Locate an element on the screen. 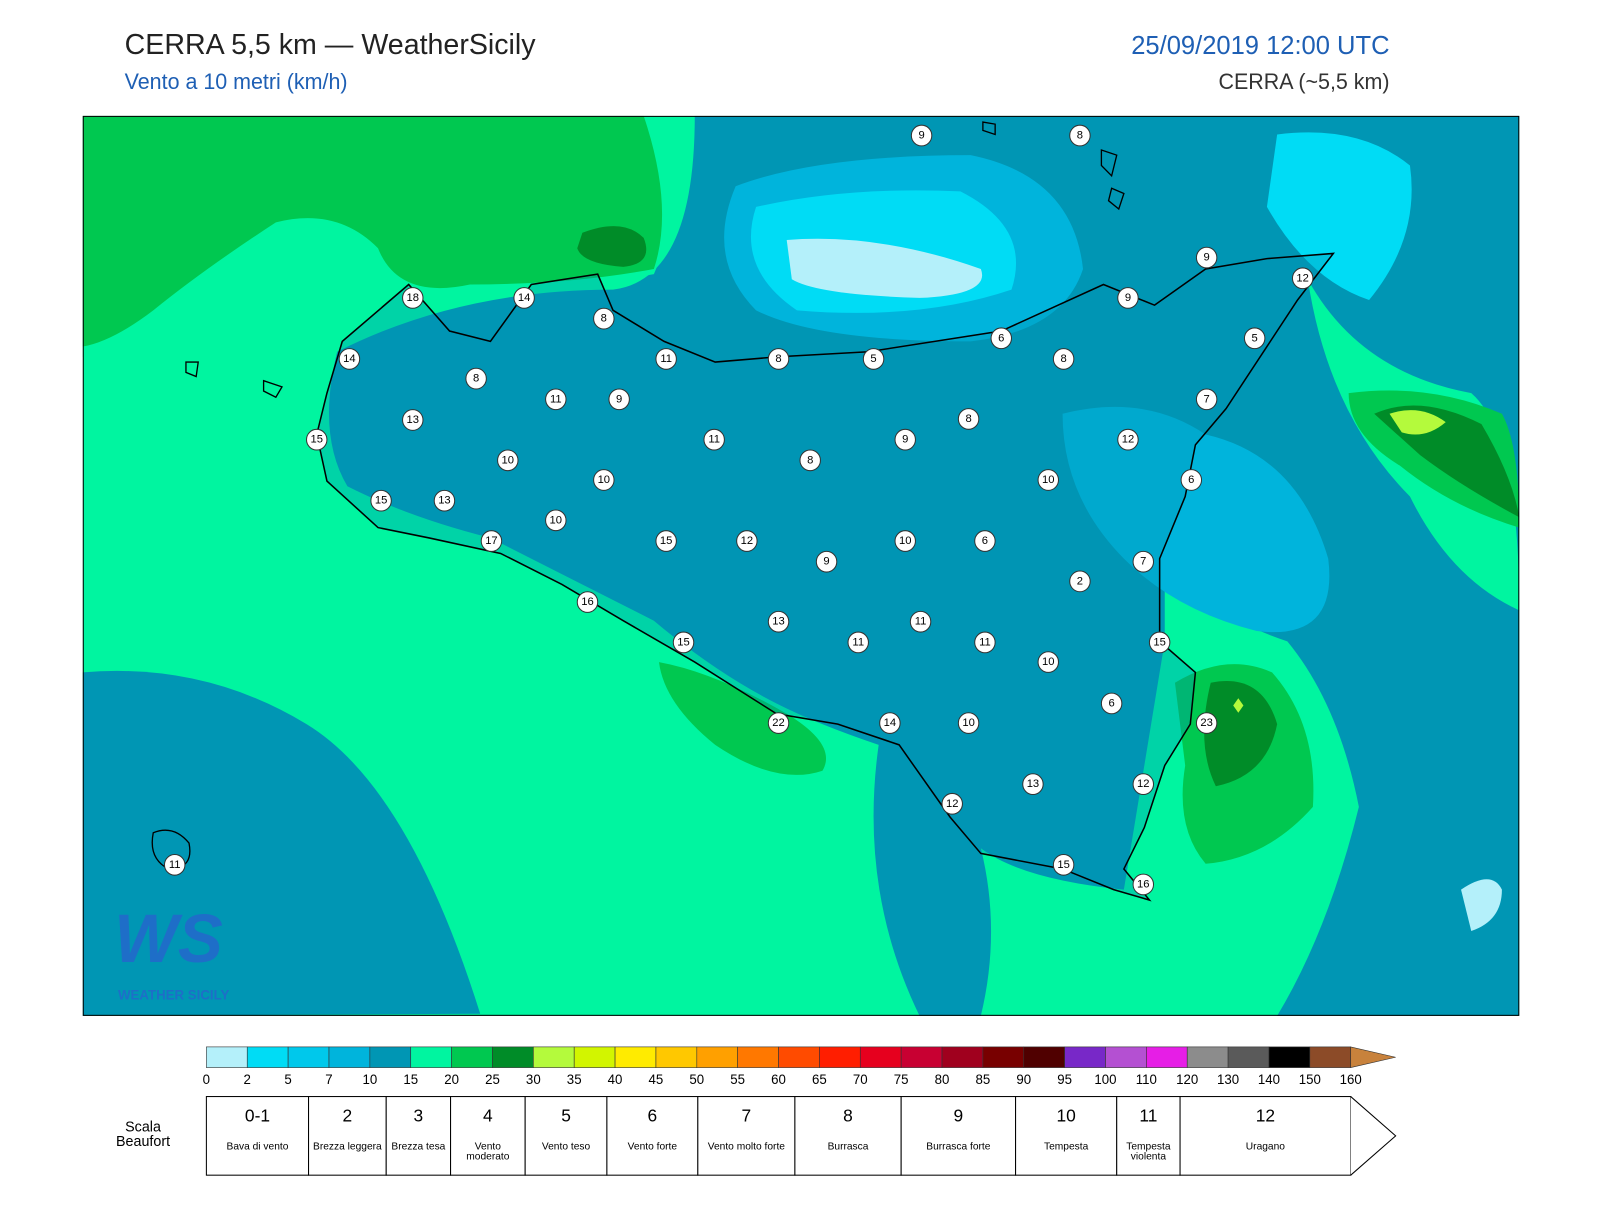 The image size is (1600, 1205). station-value: 12 is located at coordinates (952, 804).